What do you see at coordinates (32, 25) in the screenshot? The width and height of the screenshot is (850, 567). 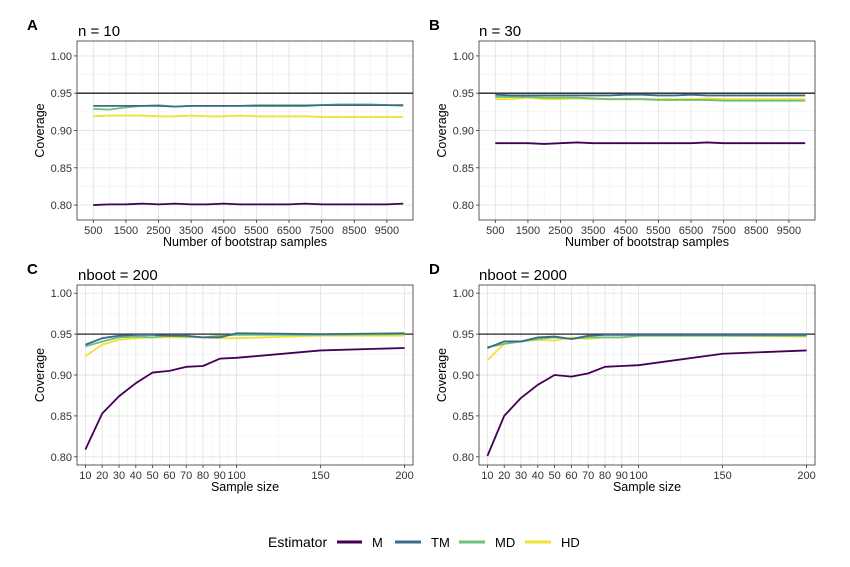 I see `panel-label: A` at bounding box center [32, 25].